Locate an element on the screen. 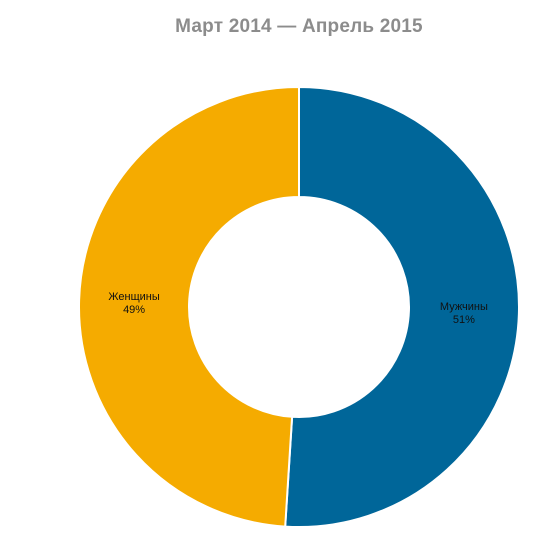 Image resolution: width=538 pixels, height=547 pixels. chart-title: Март 2014 — Апрель 2015 is located at coordinates (299, 26).